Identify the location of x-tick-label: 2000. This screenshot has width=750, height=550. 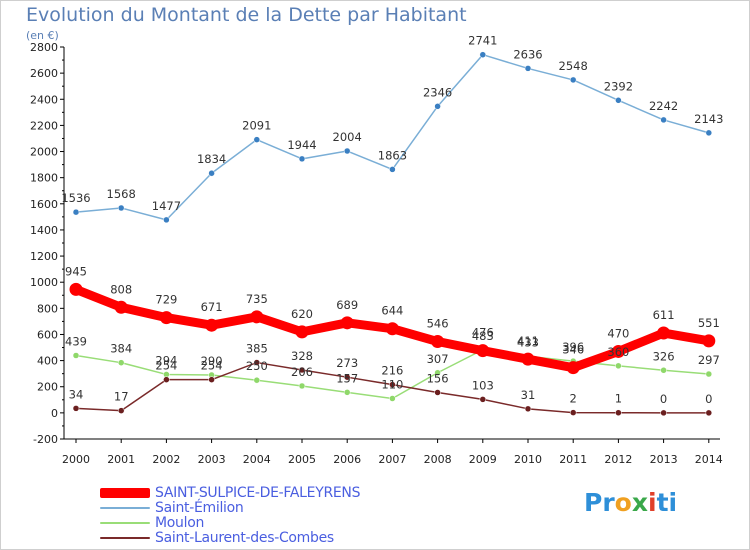
(76, 459).